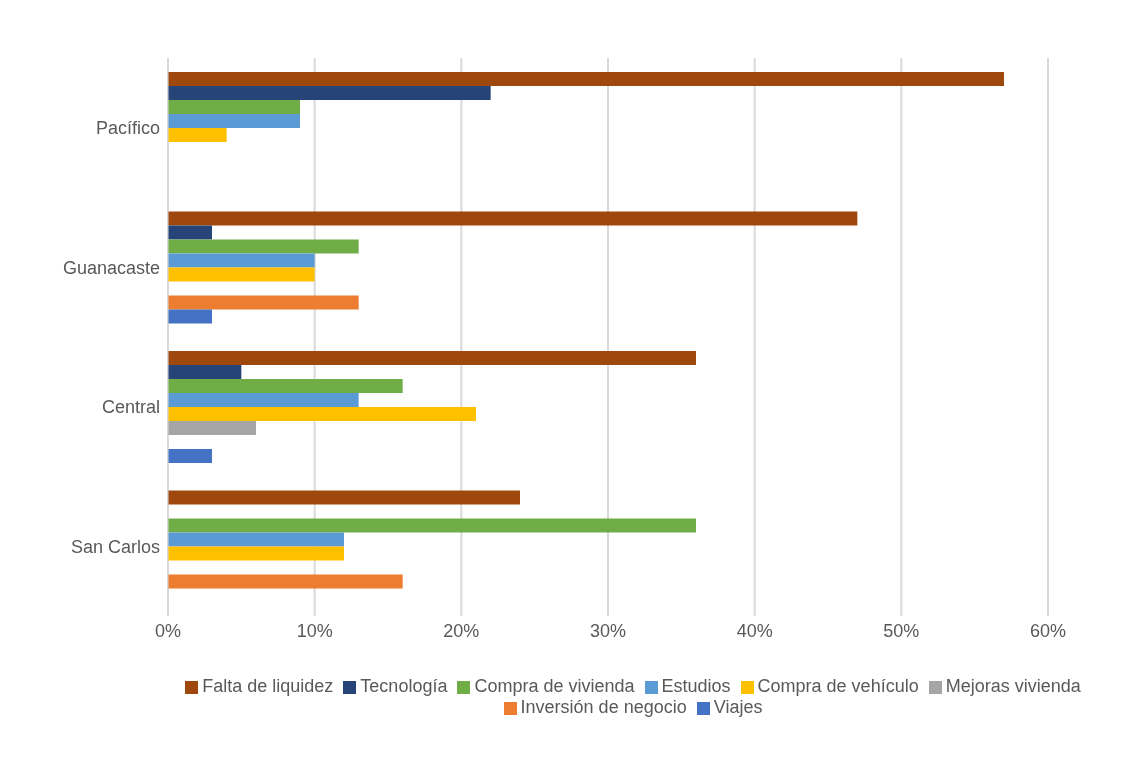 This screenshot has height=759, width=1133. What do you see at coordinates (404, 686) in the screenshot?
I see `legend-label: Tecnología` at bounding box center [404, 686].